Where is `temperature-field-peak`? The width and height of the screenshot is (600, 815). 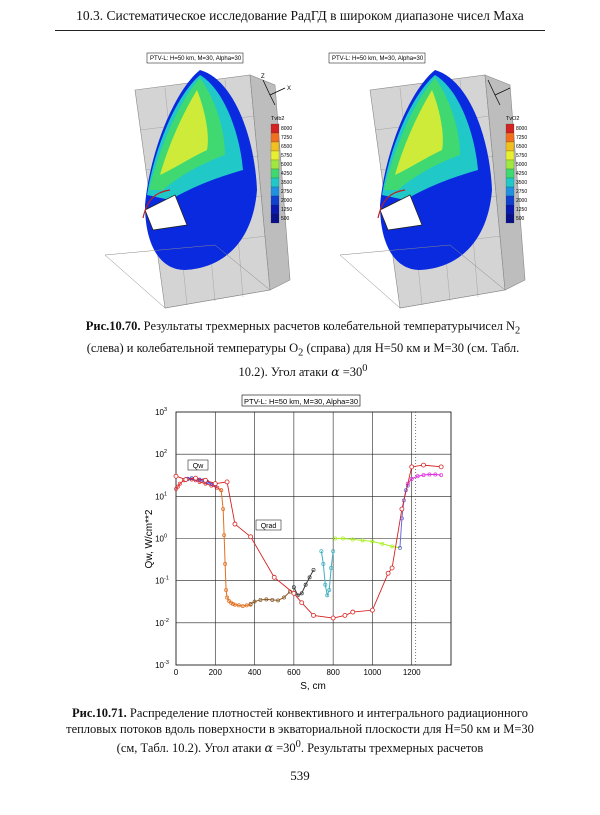 temperature-field-peak is located at coordinates (184, 132).